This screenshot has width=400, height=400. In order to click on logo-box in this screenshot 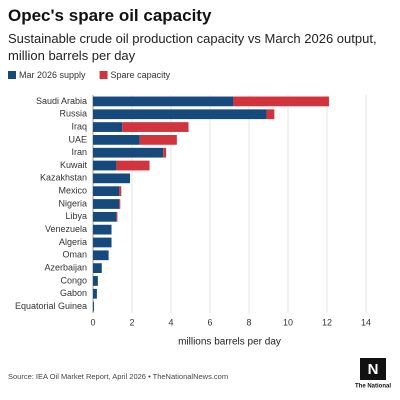, I will do `click(373, 369)`.